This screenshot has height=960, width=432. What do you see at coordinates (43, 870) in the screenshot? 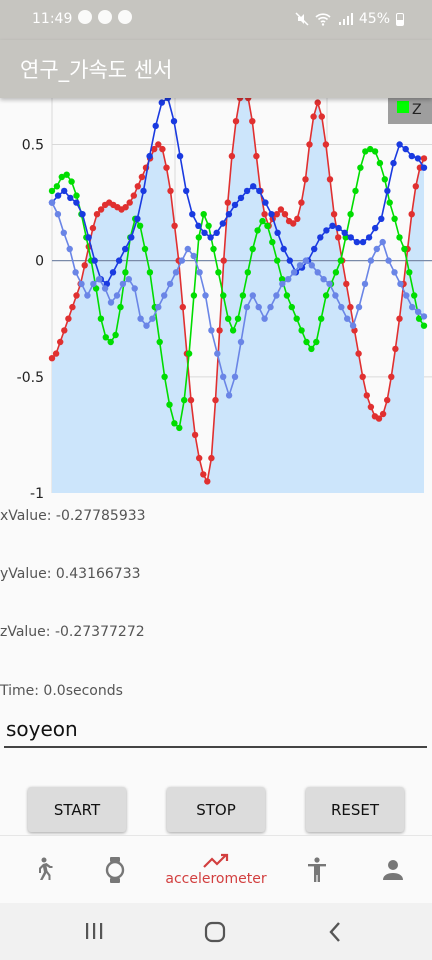
I see `nav-item-walk` at bounding box center [43, 870].